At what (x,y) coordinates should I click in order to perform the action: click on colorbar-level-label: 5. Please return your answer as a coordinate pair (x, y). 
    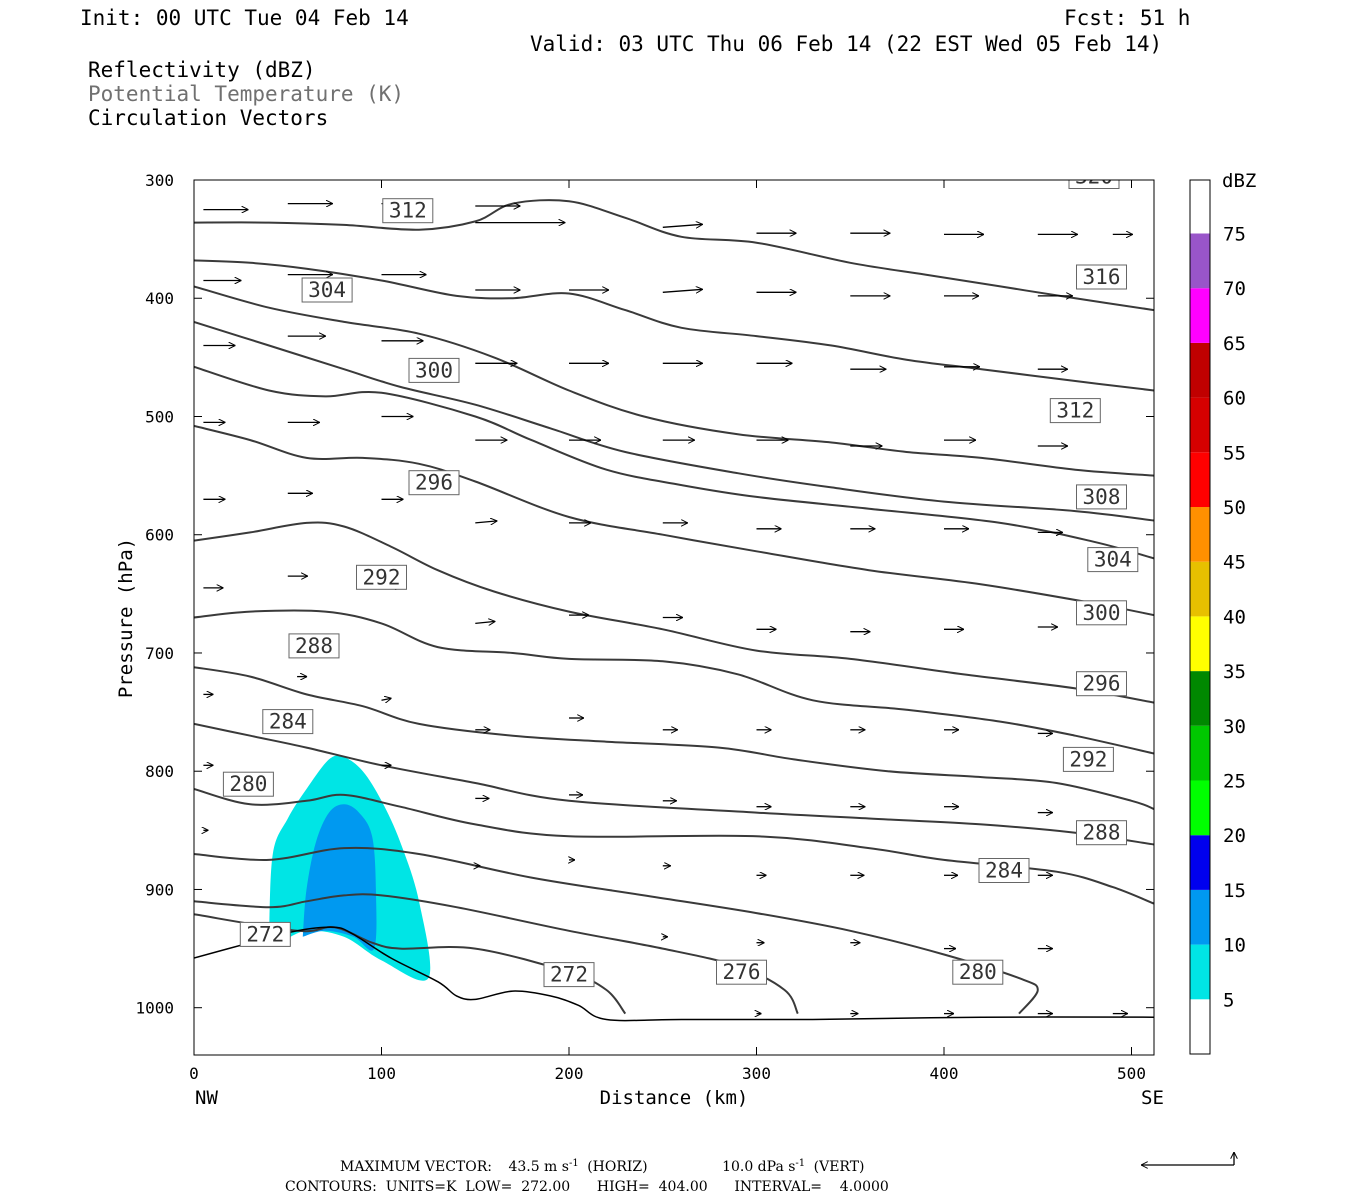
    Looking at the image, I should click on (1228, 1000).